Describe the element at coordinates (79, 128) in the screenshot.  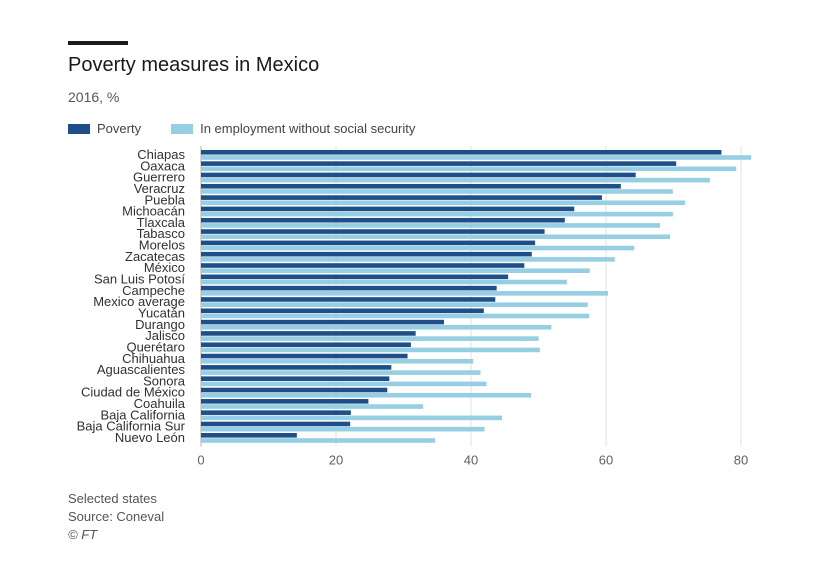
I see `legend-swatch-poverty` at that location.